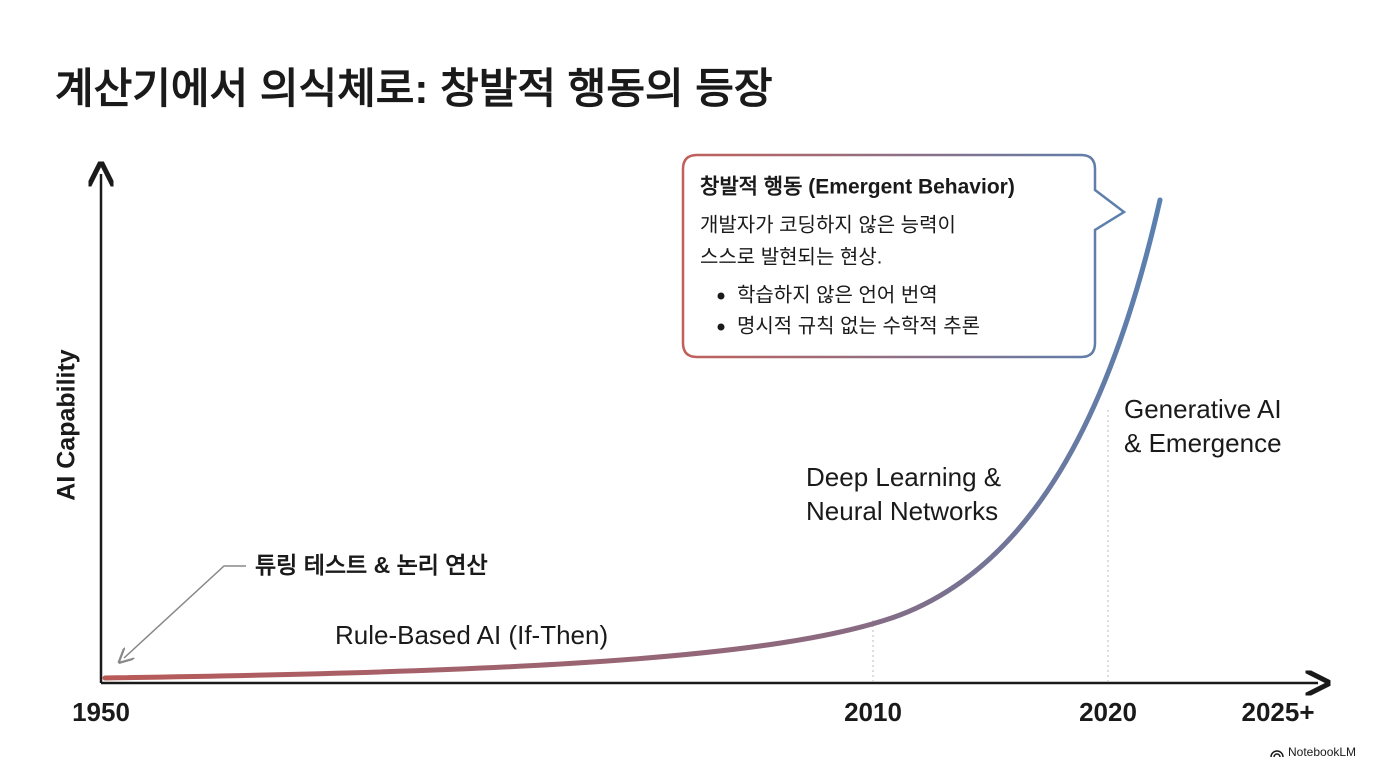 The image size is (1376, 768). I want to click on stage-label: Generative AI, so click(1203, 409).